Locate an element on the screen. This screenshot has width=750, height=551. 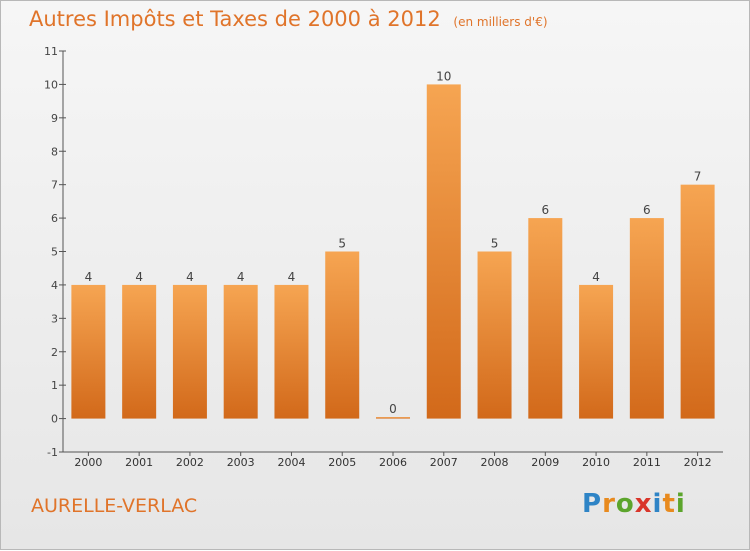
data-label-2004: 4 is located at coordinates (292, 277).